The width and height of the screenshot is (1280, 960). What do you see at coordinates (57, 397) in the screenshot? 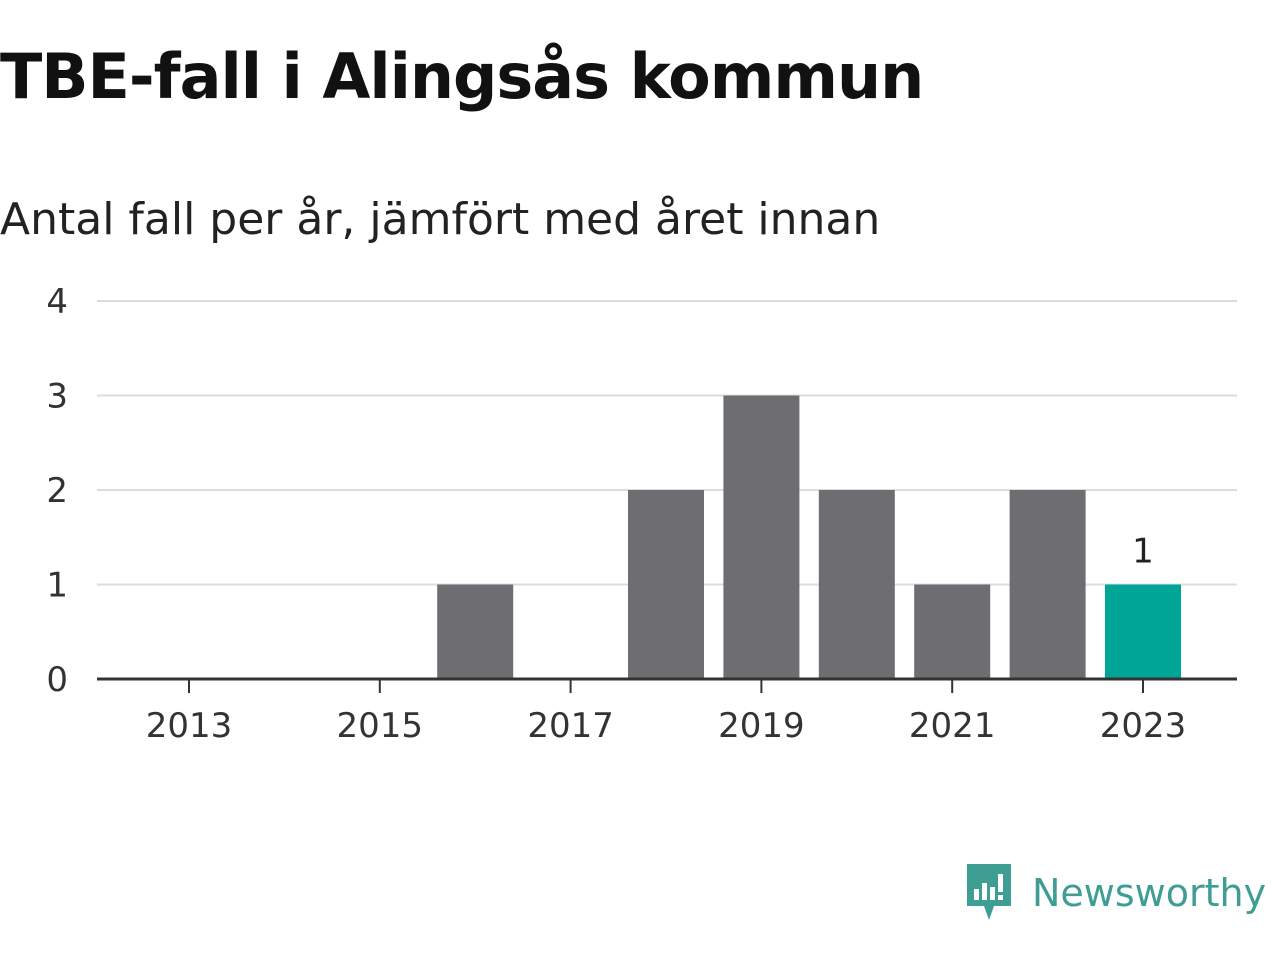
I see `y-tick-label: 3` at bounding box center [57, 397].